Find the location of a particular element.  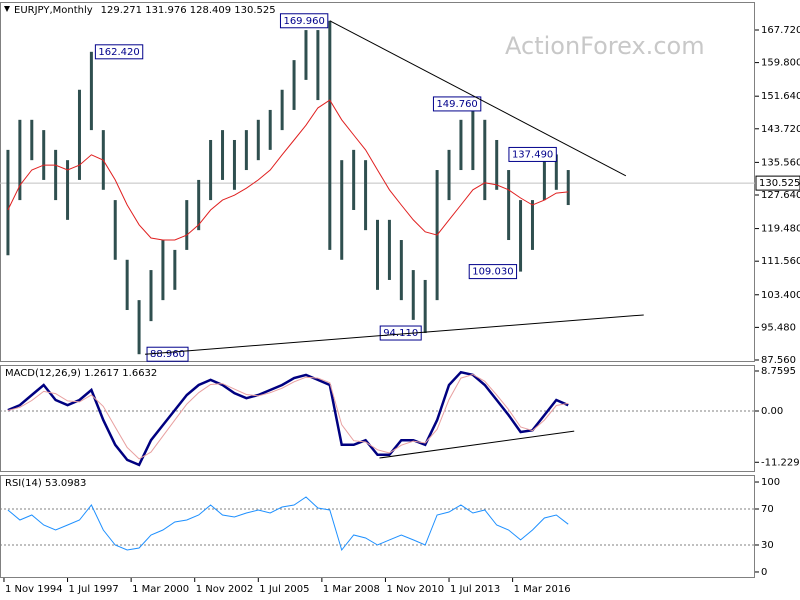

x-tick-label: 1 Mar 2000 is located at coordinates (160, 589).